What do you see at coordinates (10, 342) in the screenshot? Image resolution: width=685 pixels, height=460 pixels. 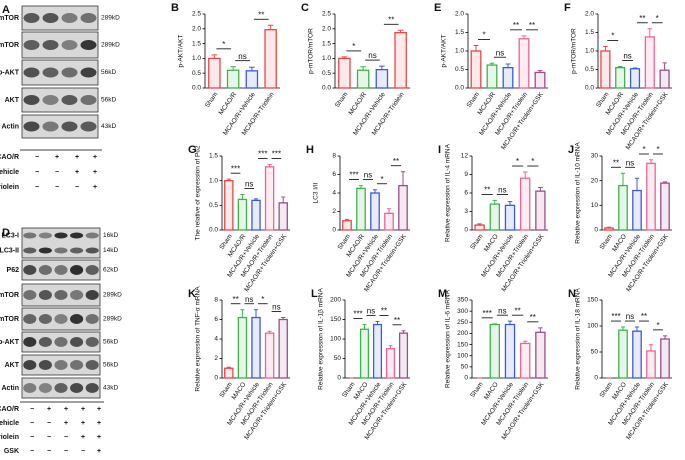 I see `blot-label: p-AKT` at bounding box center [10, 342].